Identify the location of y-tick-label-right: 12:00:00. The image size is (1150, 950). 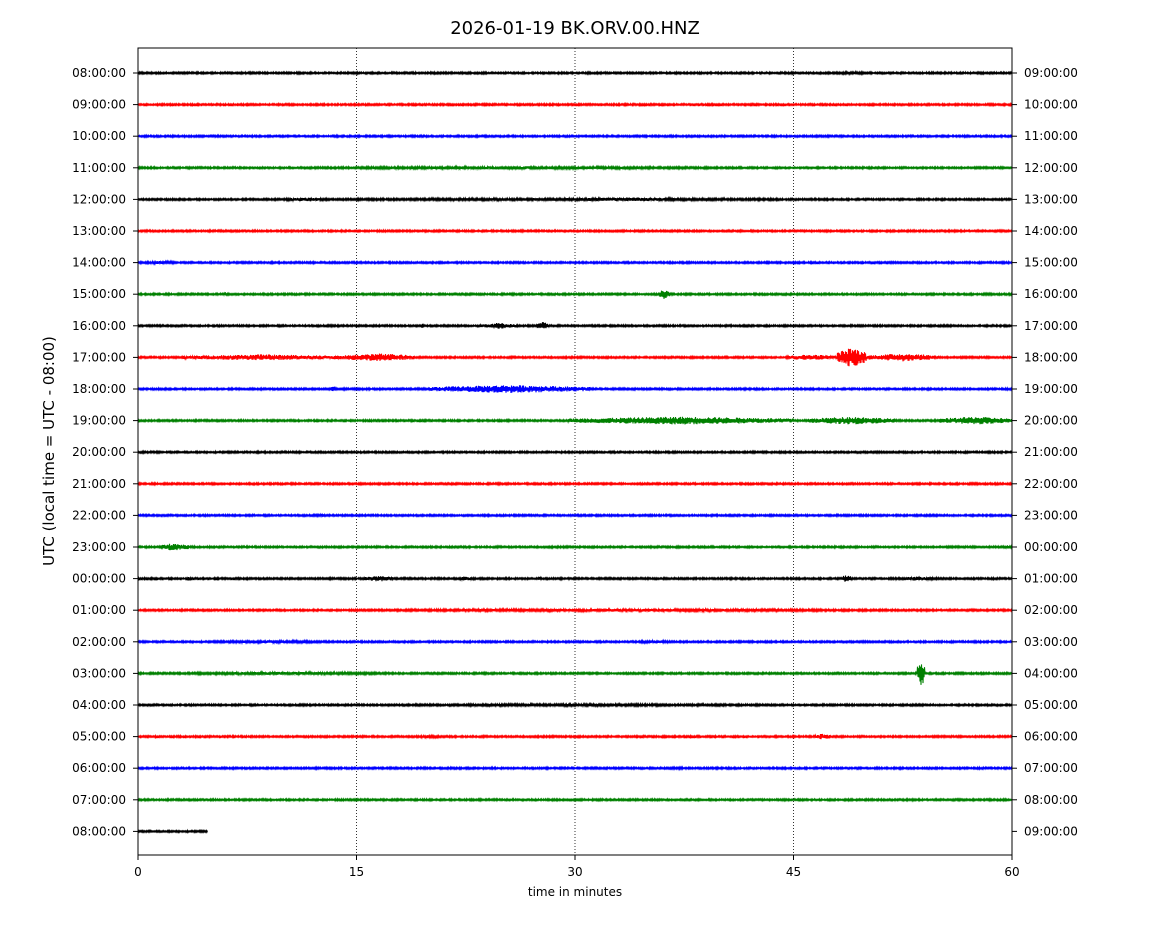
(1051, 168).